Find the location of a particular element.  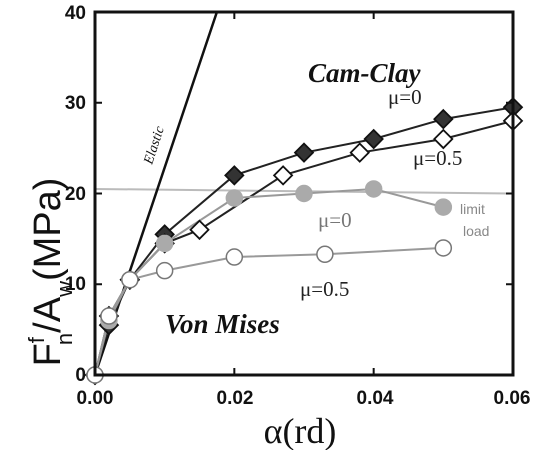

y-axis-label-rest: /A is located at coordinates (48, 314).